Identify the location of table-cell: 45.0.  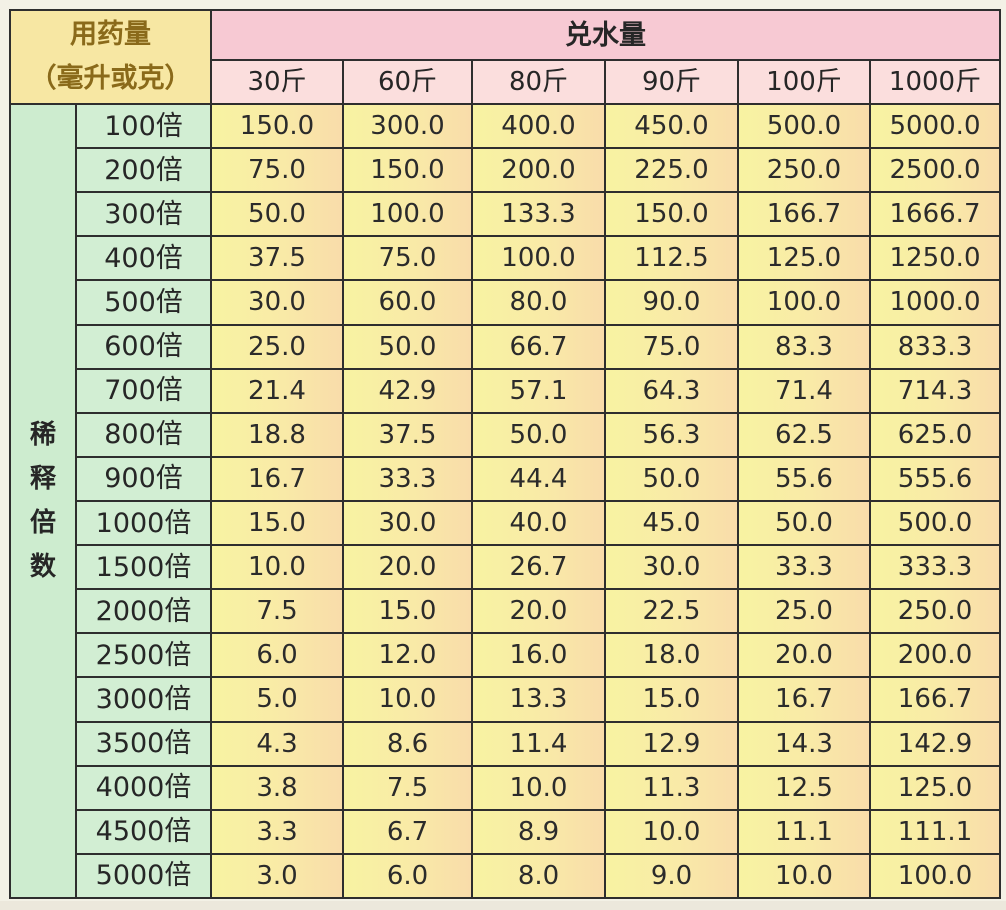
(671, 523).